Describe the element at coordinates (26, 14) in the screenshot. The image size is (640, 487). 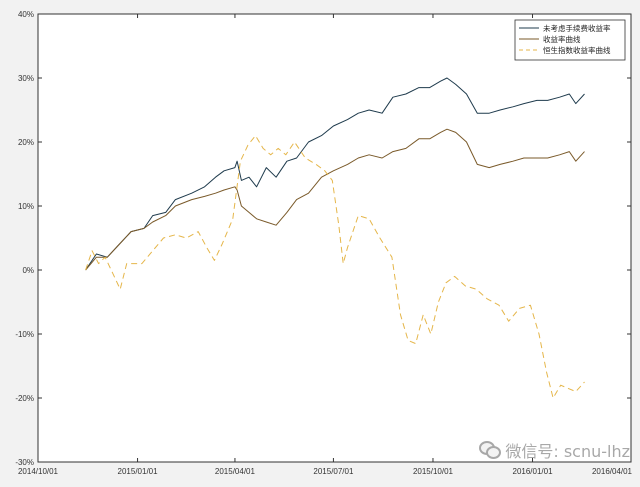
I see `y-tick-label: 40%` at that location.